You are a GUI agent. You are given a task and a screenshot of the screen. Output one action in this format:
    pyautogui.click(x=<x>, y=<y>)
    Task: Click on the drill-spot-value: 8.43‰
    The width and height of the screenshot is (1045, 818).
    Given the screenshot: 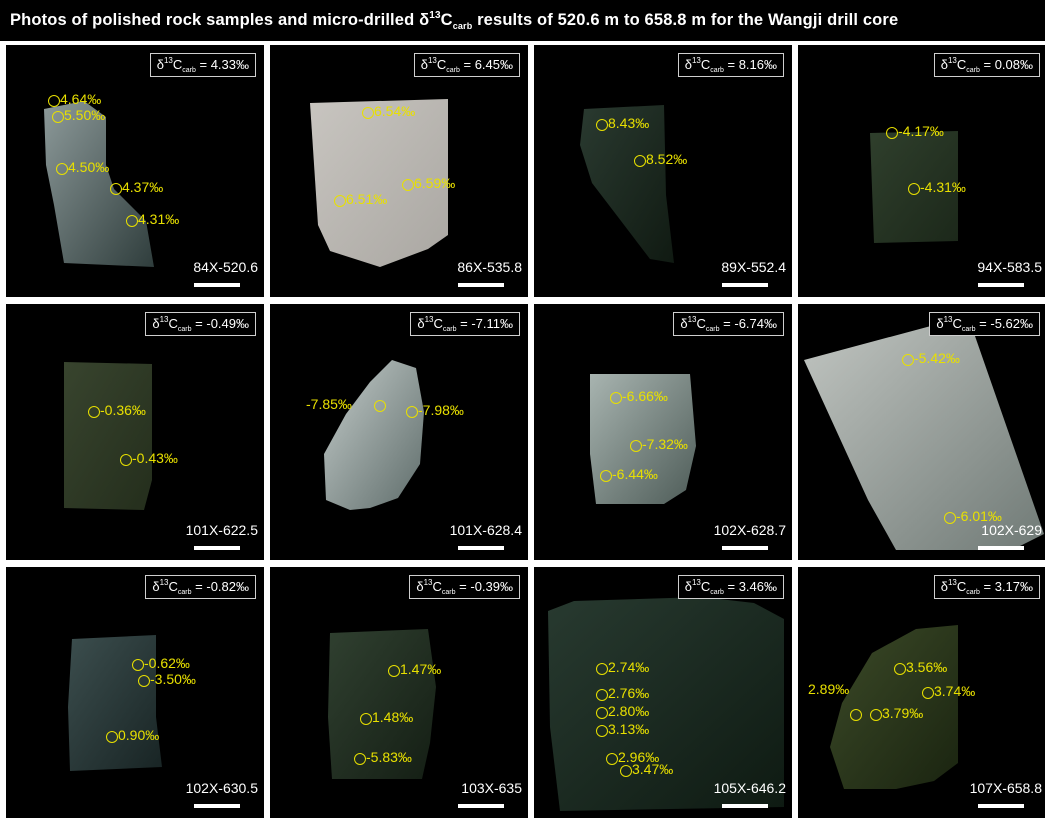 What is the action you would take?
    pyautogui.click(x=629, y=123)
    